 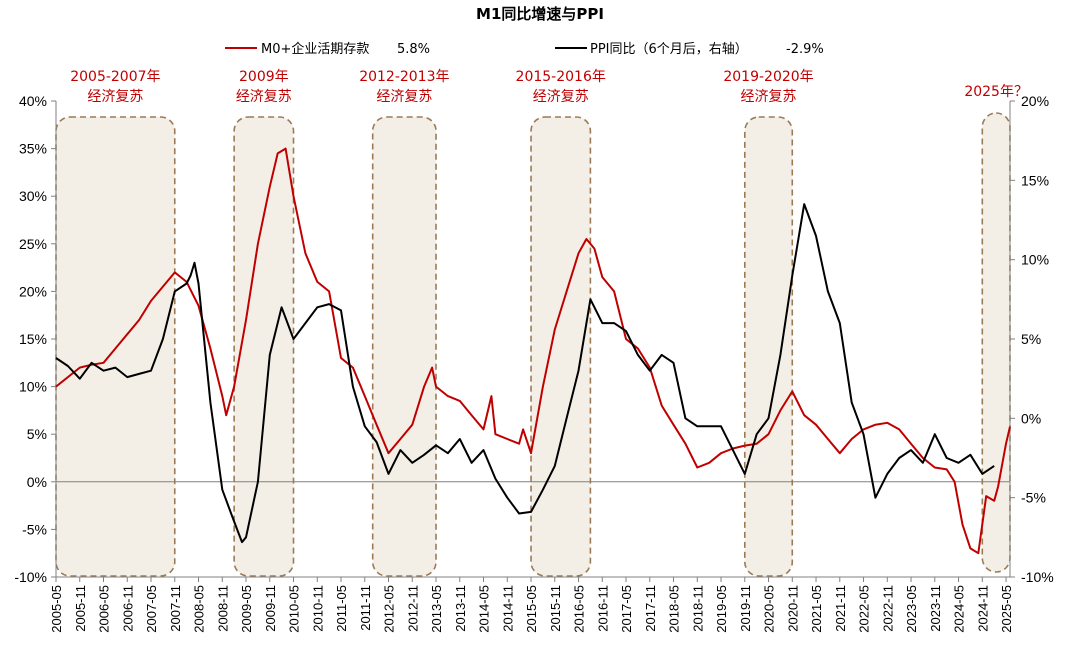 What do you see at coordinates (151, 609) in the screenshot?
I see `x-tick-label: 2007-05` at bounding box center [151, 609].